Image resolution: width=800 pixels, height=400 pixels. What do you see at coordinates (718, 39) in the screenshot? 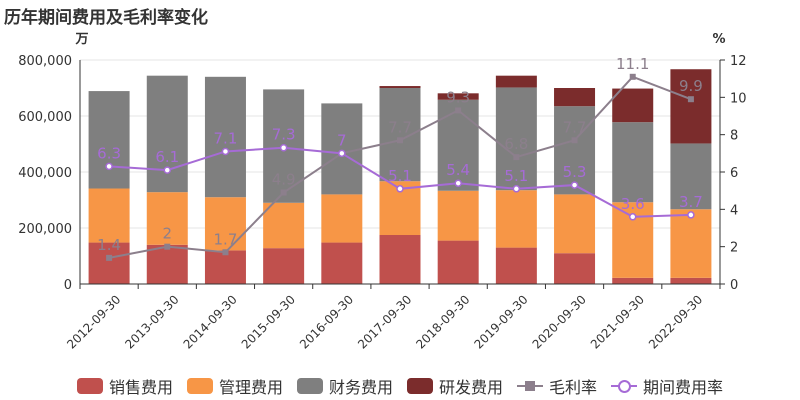
I see `y-right-unit: %` at bounding box center [718, 39].